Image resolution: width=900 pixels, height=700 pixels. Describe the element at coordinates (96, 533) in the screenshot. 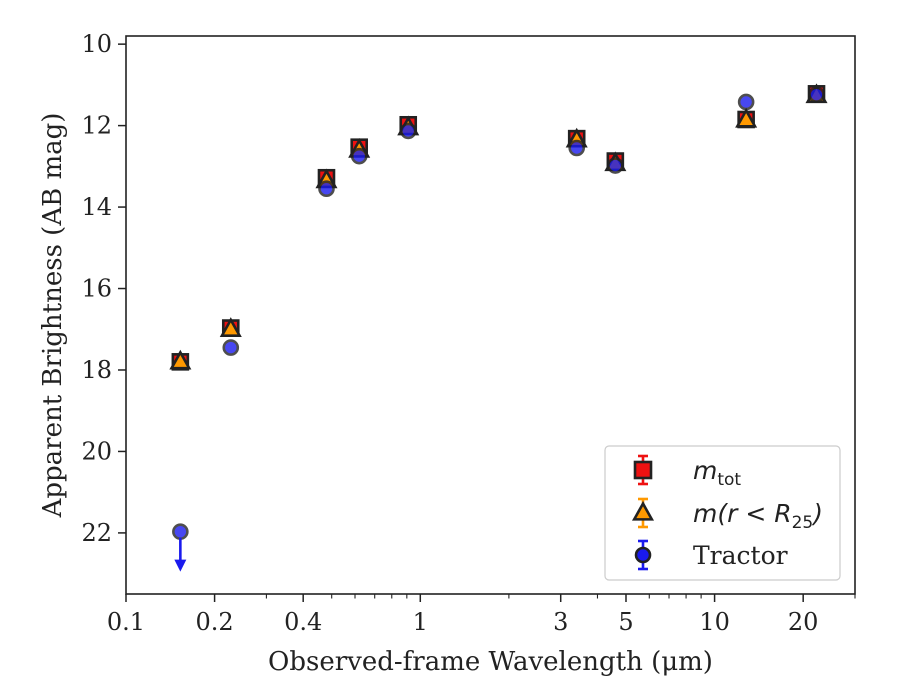

I see `y-tick-label: 22` at that location.